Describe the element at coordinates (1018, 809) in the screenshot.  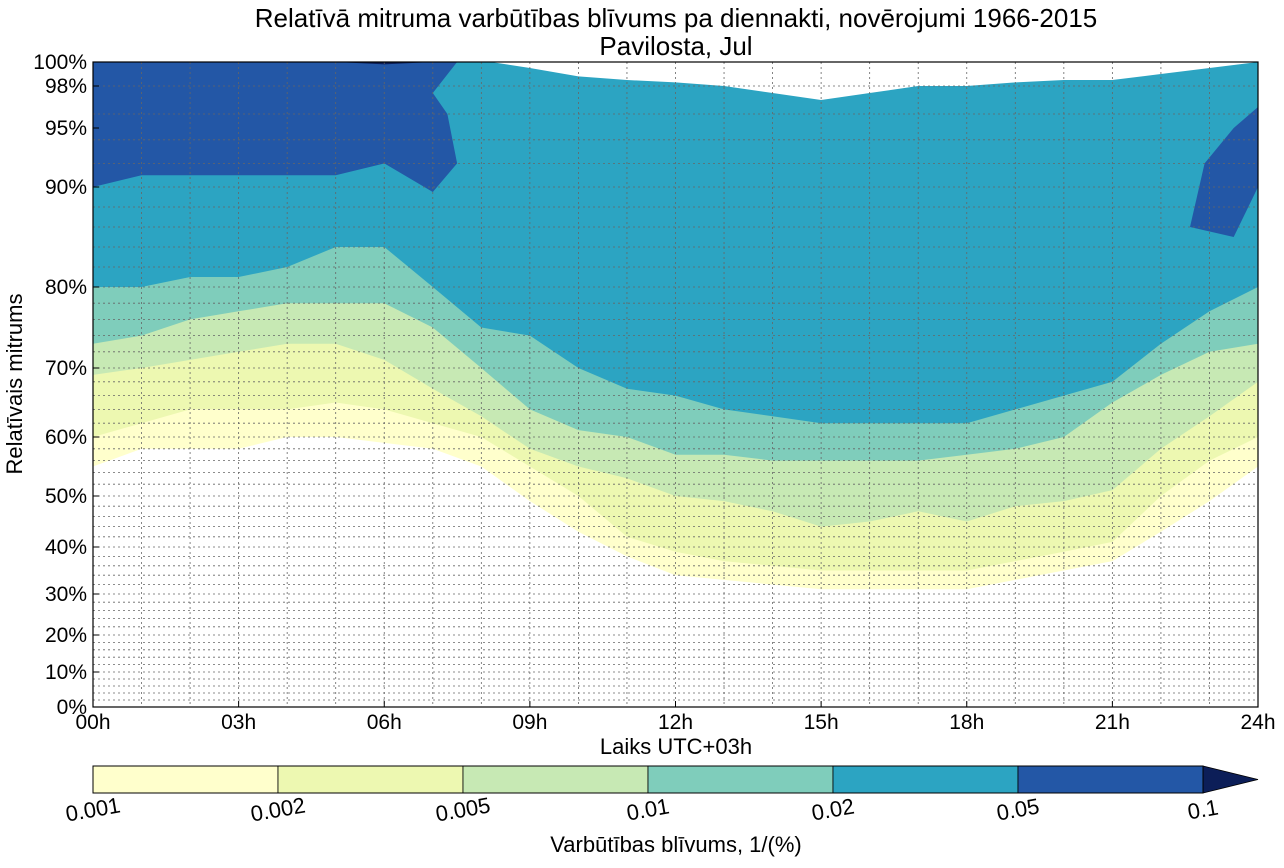
I see `colorbar-tick-label: 0.05` at that location.